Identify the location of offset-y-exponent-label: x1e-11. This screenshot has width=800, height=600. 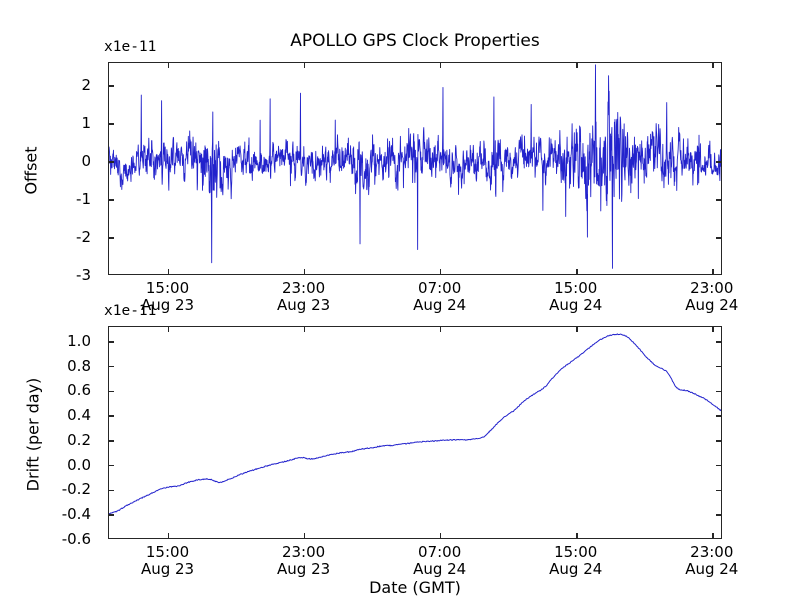
(130, 47).